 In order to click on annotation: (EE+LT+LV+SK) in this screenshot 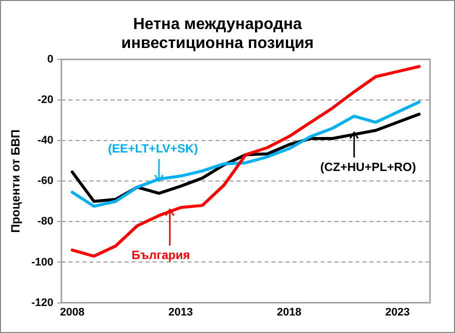, I will do `click(153, 148)`.